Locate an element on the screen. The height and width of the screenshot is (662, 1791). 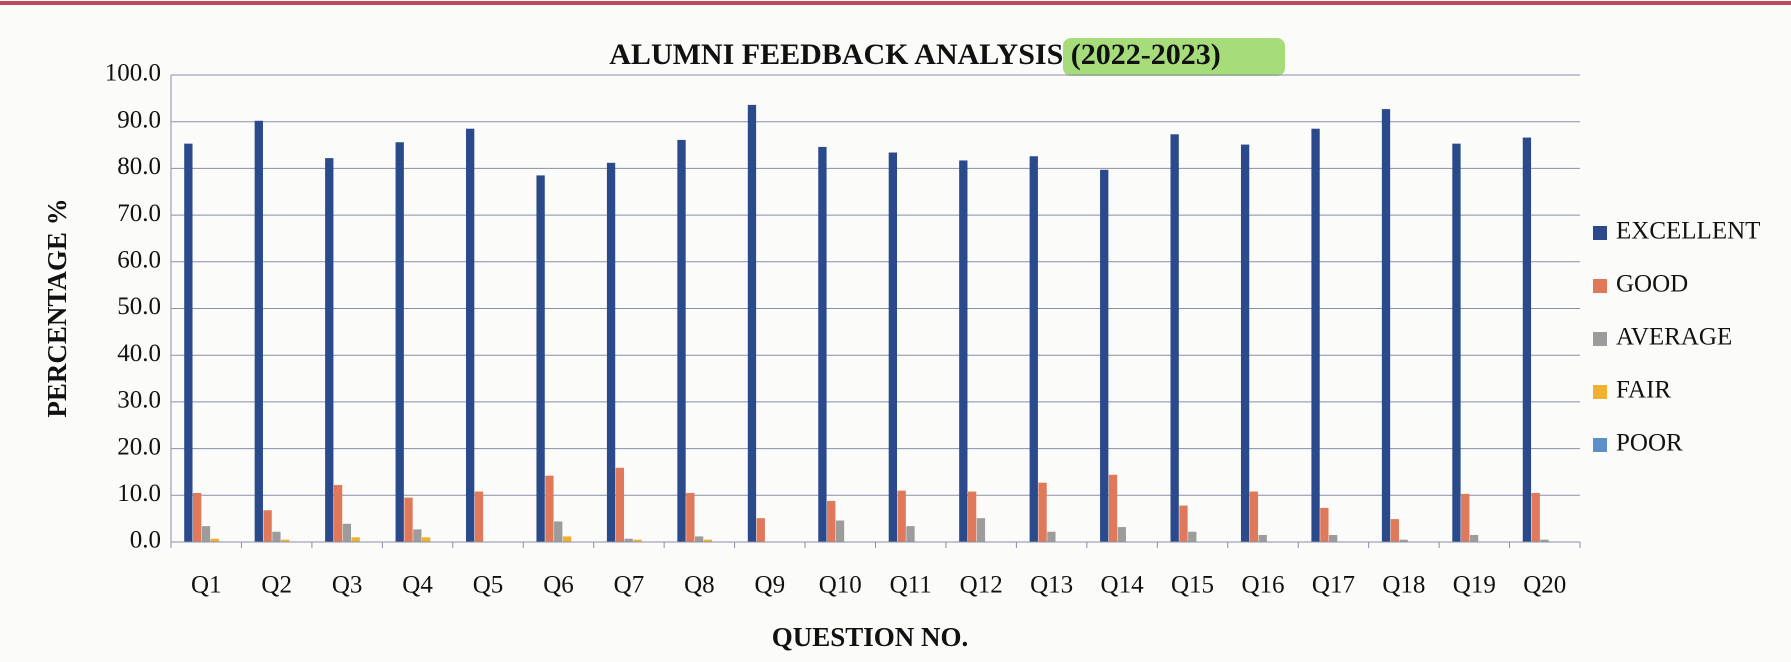
x-tick-label: Q4 is located at coordinates (417, 585).